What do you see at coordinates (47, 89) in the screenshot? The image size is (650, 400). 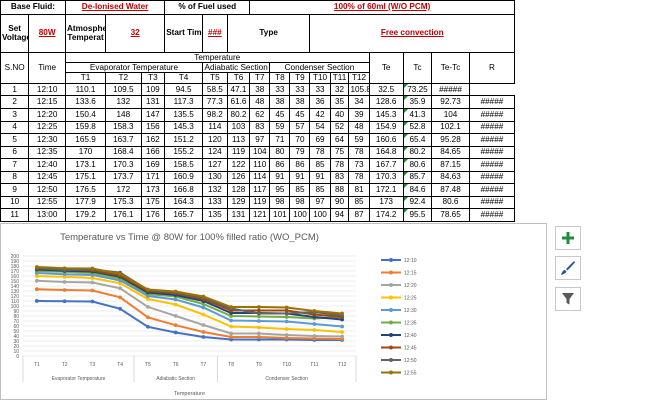 I see `table-cell: 12:10` at bounding box center [47, 89].